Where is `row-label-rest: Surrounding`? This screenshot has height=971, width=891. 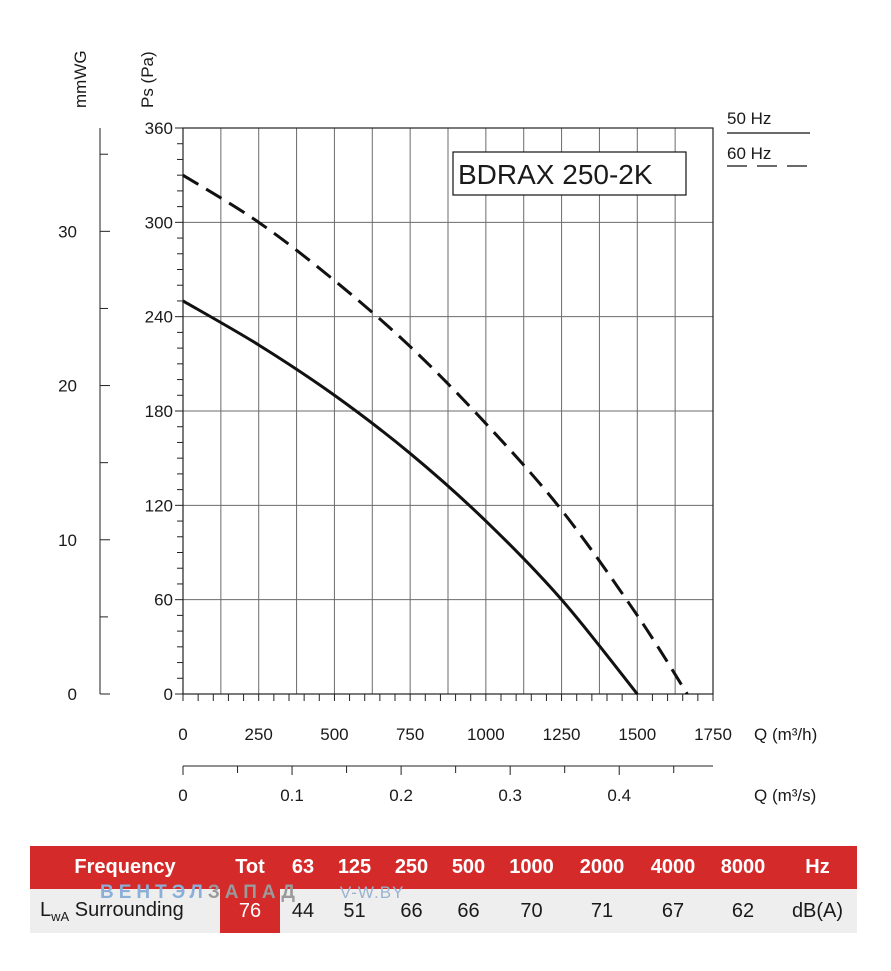 row-label-rest: Surrounding is located at coordinates (126, 909).